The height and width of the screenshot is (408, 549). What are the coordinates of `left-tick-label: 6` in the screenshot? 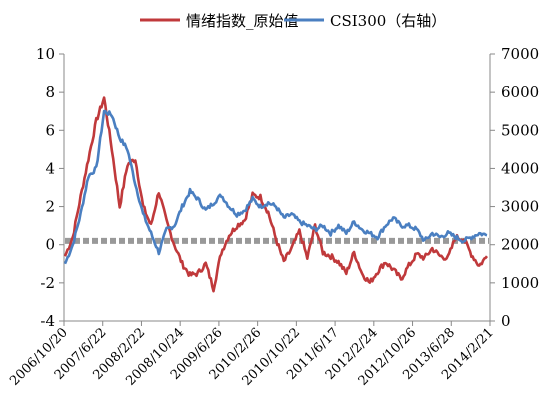 It's located at (50, 130).